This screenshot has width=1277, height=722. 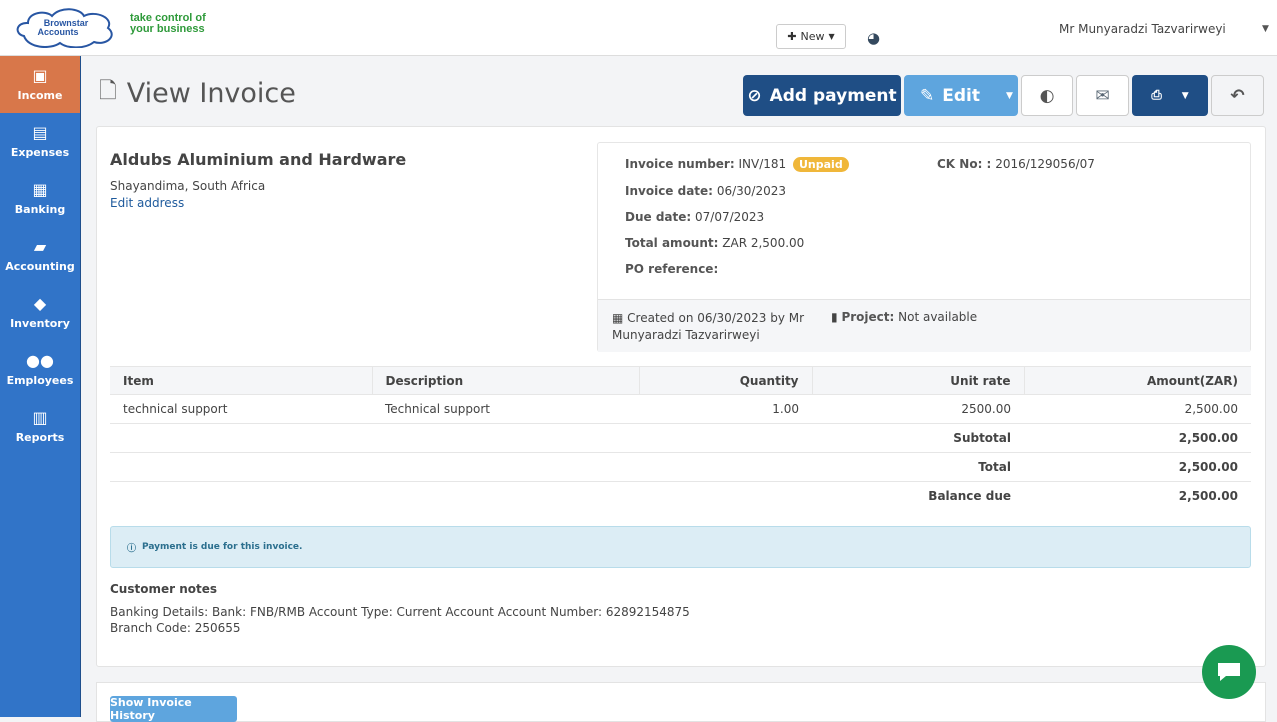 I want to click on sidebar-item-income: ▣ Income, so click(x=40, y=84).